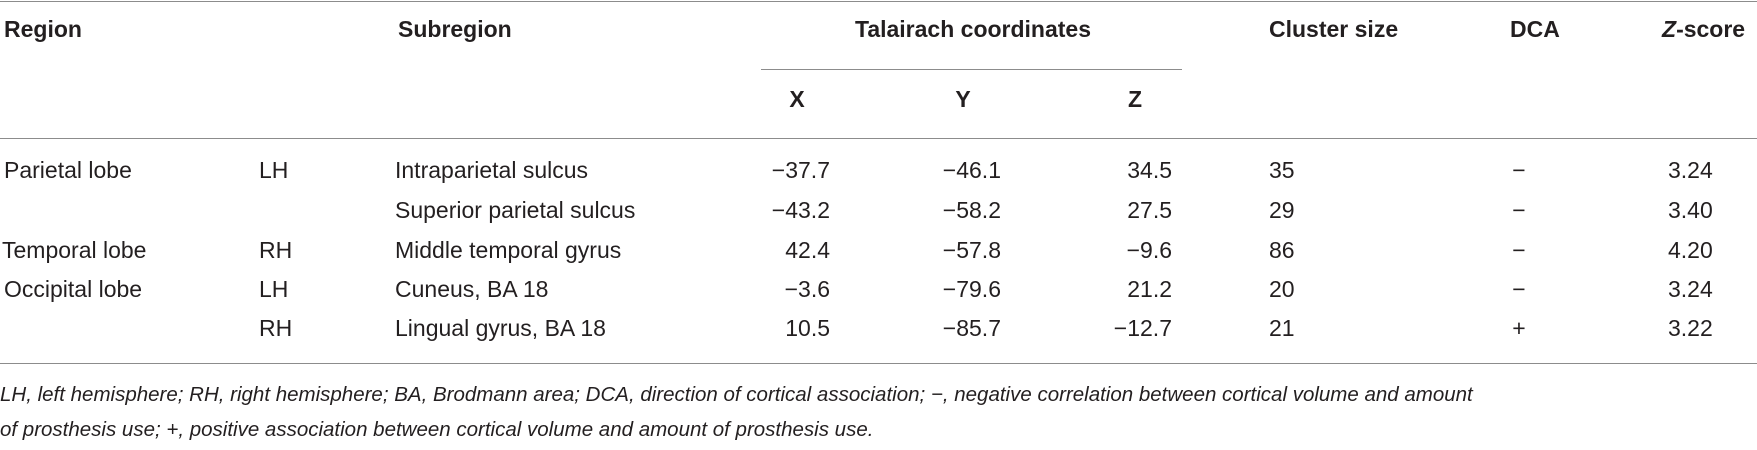 This screenshot has height=450, width=1757. What do you see at coordinates (878, 363) in the screenshot?
I see `table-bottom-rule` at bounding box center [878, 363].